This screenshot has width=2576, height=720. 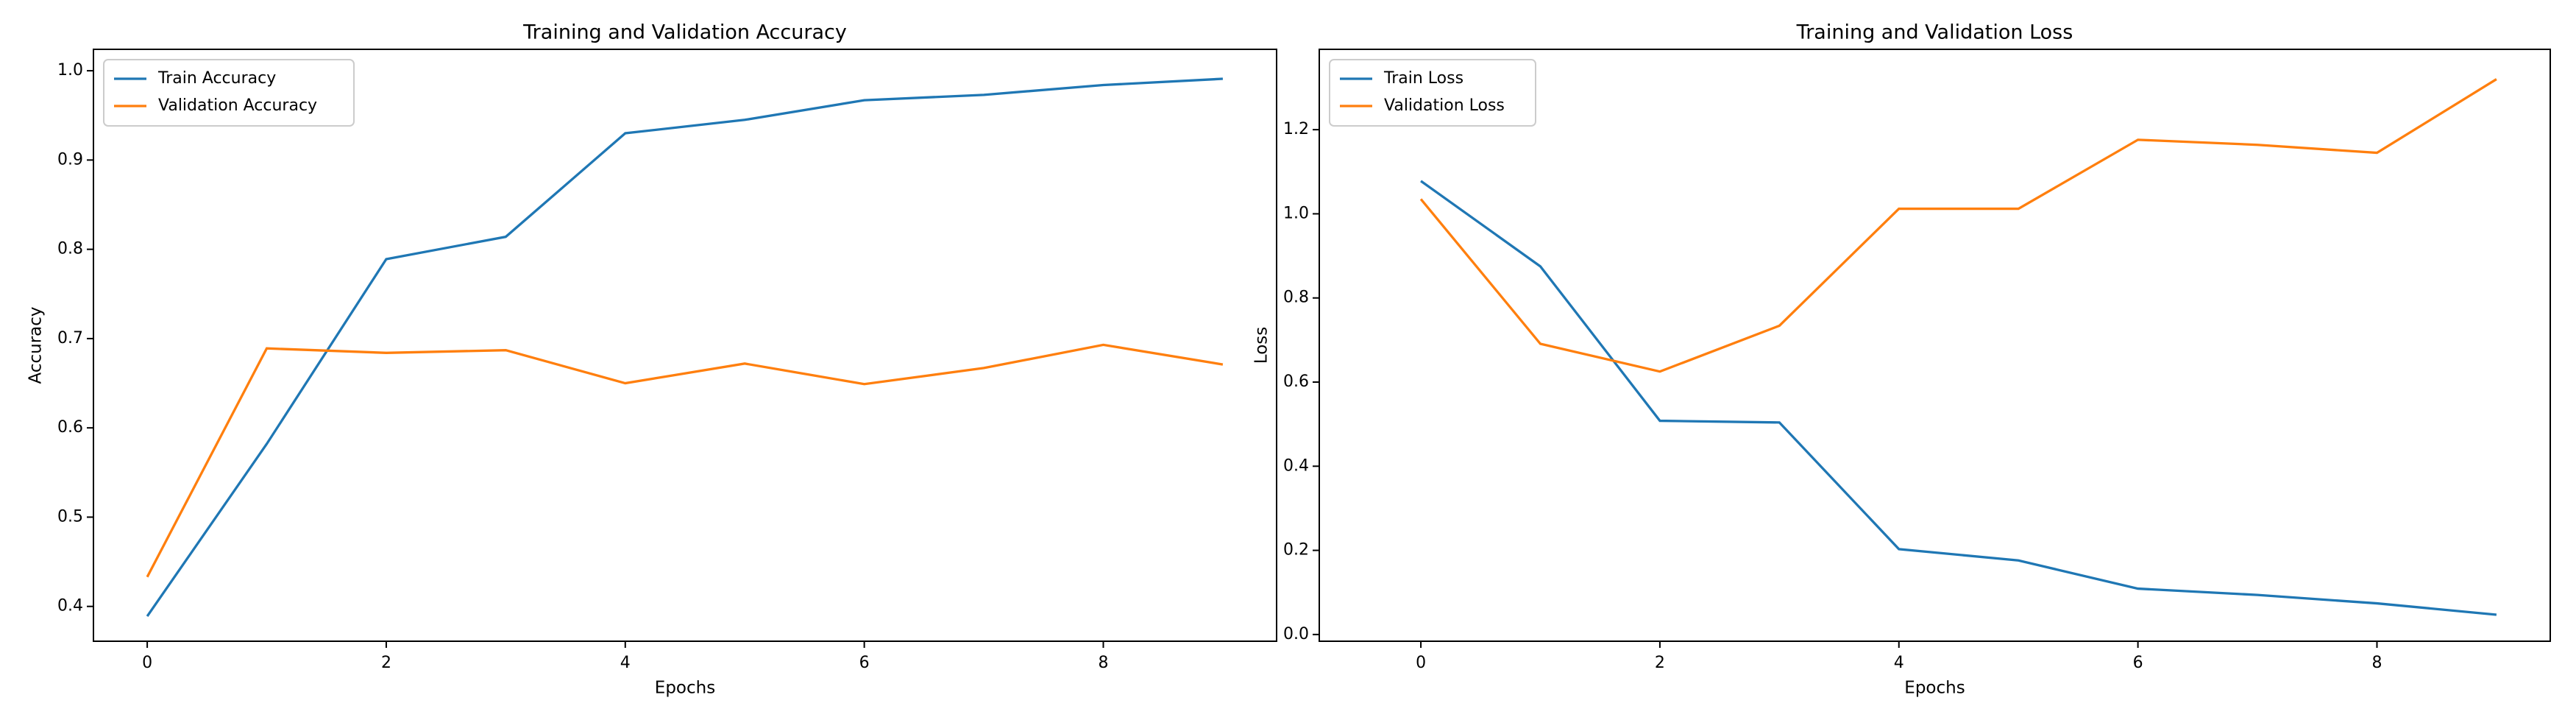 What do you see at coordinates (216, 78) in the screenshot?
I see `legend-label: Train Accuracy` at bounding box center [216, 78].